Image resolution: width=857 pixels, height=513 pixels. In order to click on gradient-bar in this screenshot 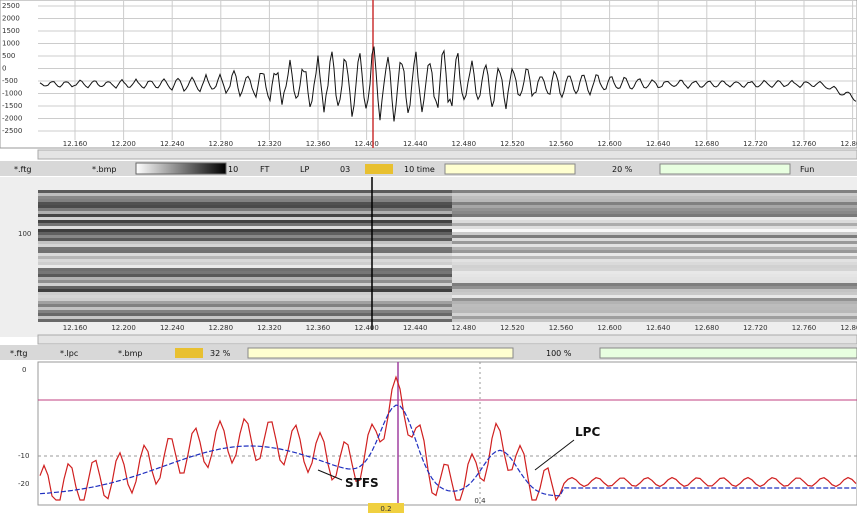, I will do `click(181, 168)`.